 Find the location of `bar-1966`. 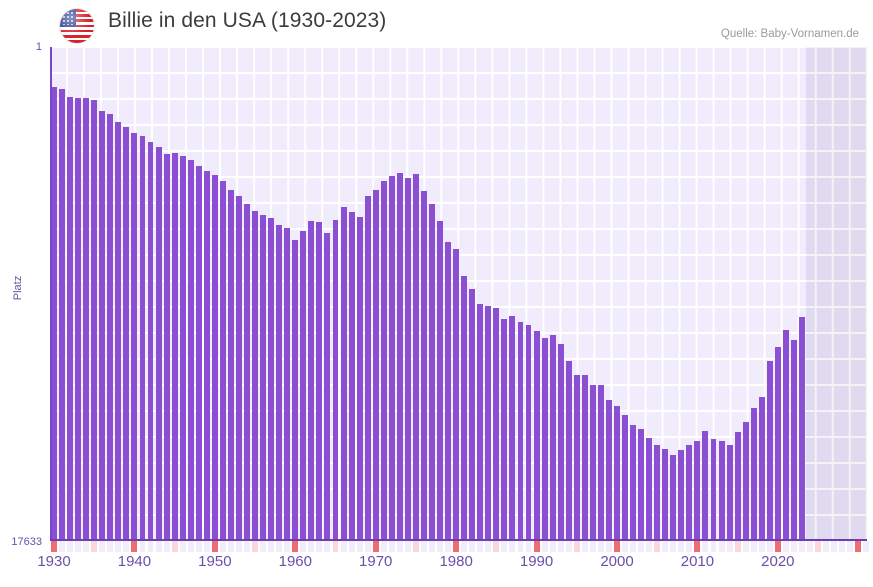

bar-1966 is located at coordinates (343, 374).